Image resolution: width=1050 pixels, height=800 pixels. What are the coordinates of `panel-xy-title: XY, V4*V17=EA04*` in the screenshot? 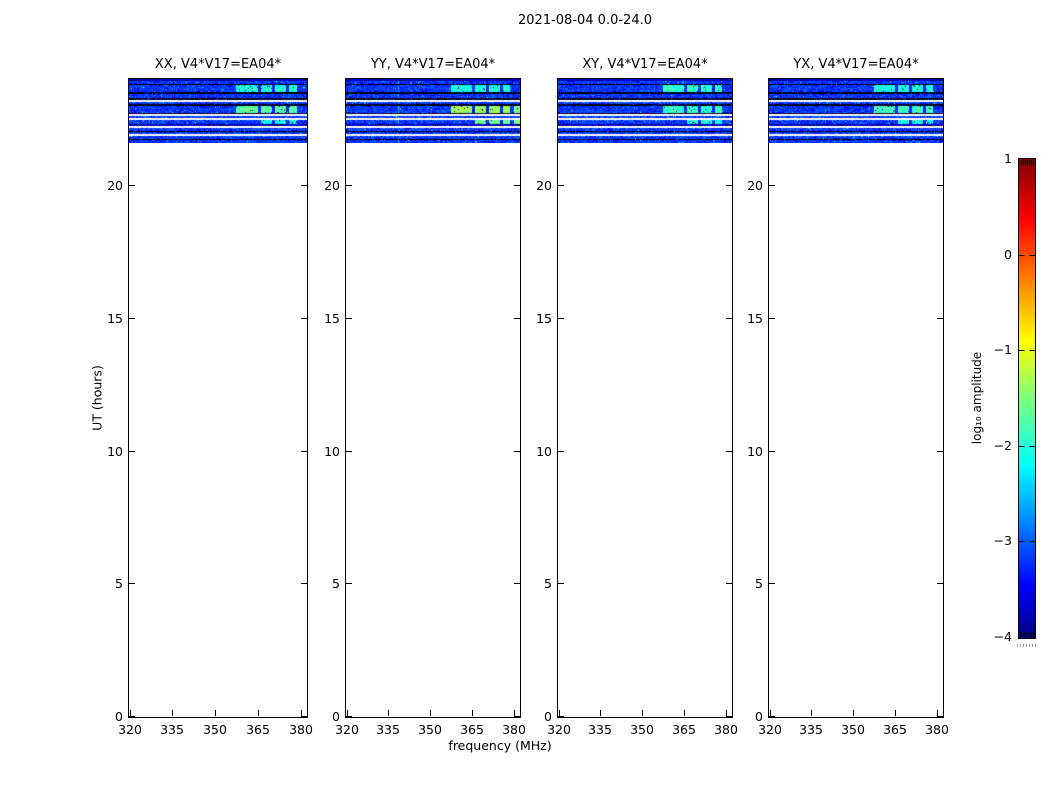 It's located at (645, 64).